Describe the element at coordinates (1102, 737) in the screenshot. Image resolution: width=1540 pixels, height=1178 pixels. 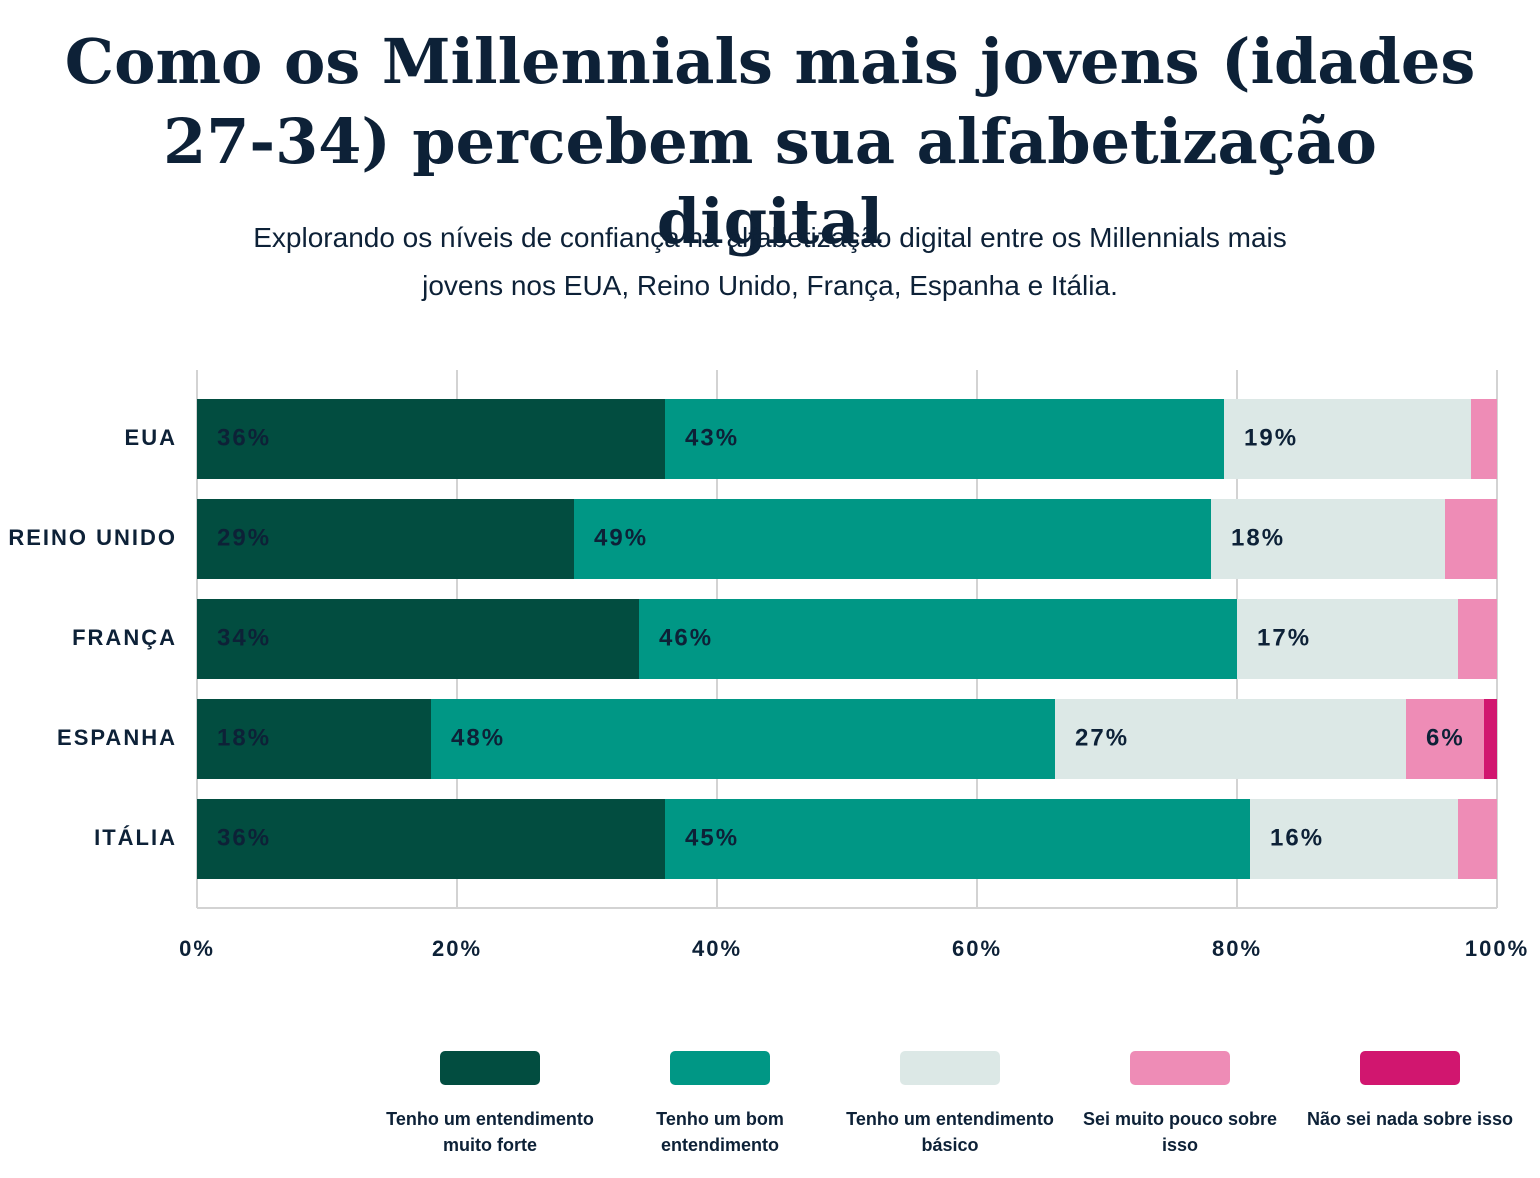
I see `data-label: 27%` at that location.